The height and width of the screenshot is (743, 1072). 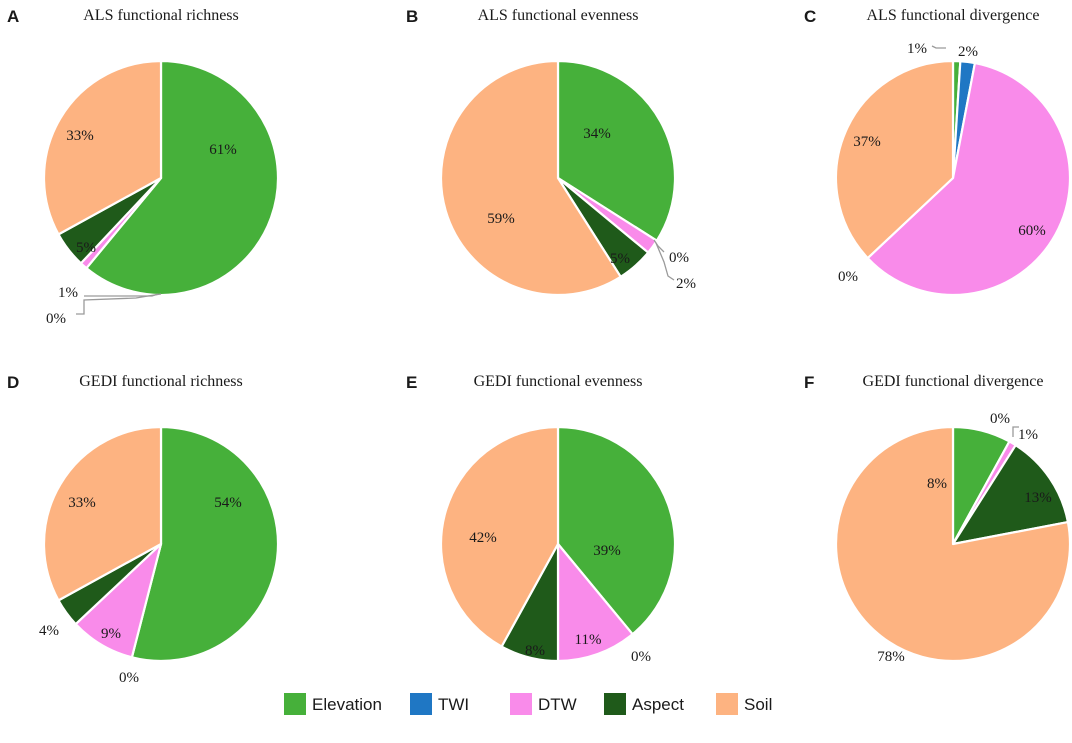 I want to click on data-label-elevation: 8%, so click(x=937, y=484).